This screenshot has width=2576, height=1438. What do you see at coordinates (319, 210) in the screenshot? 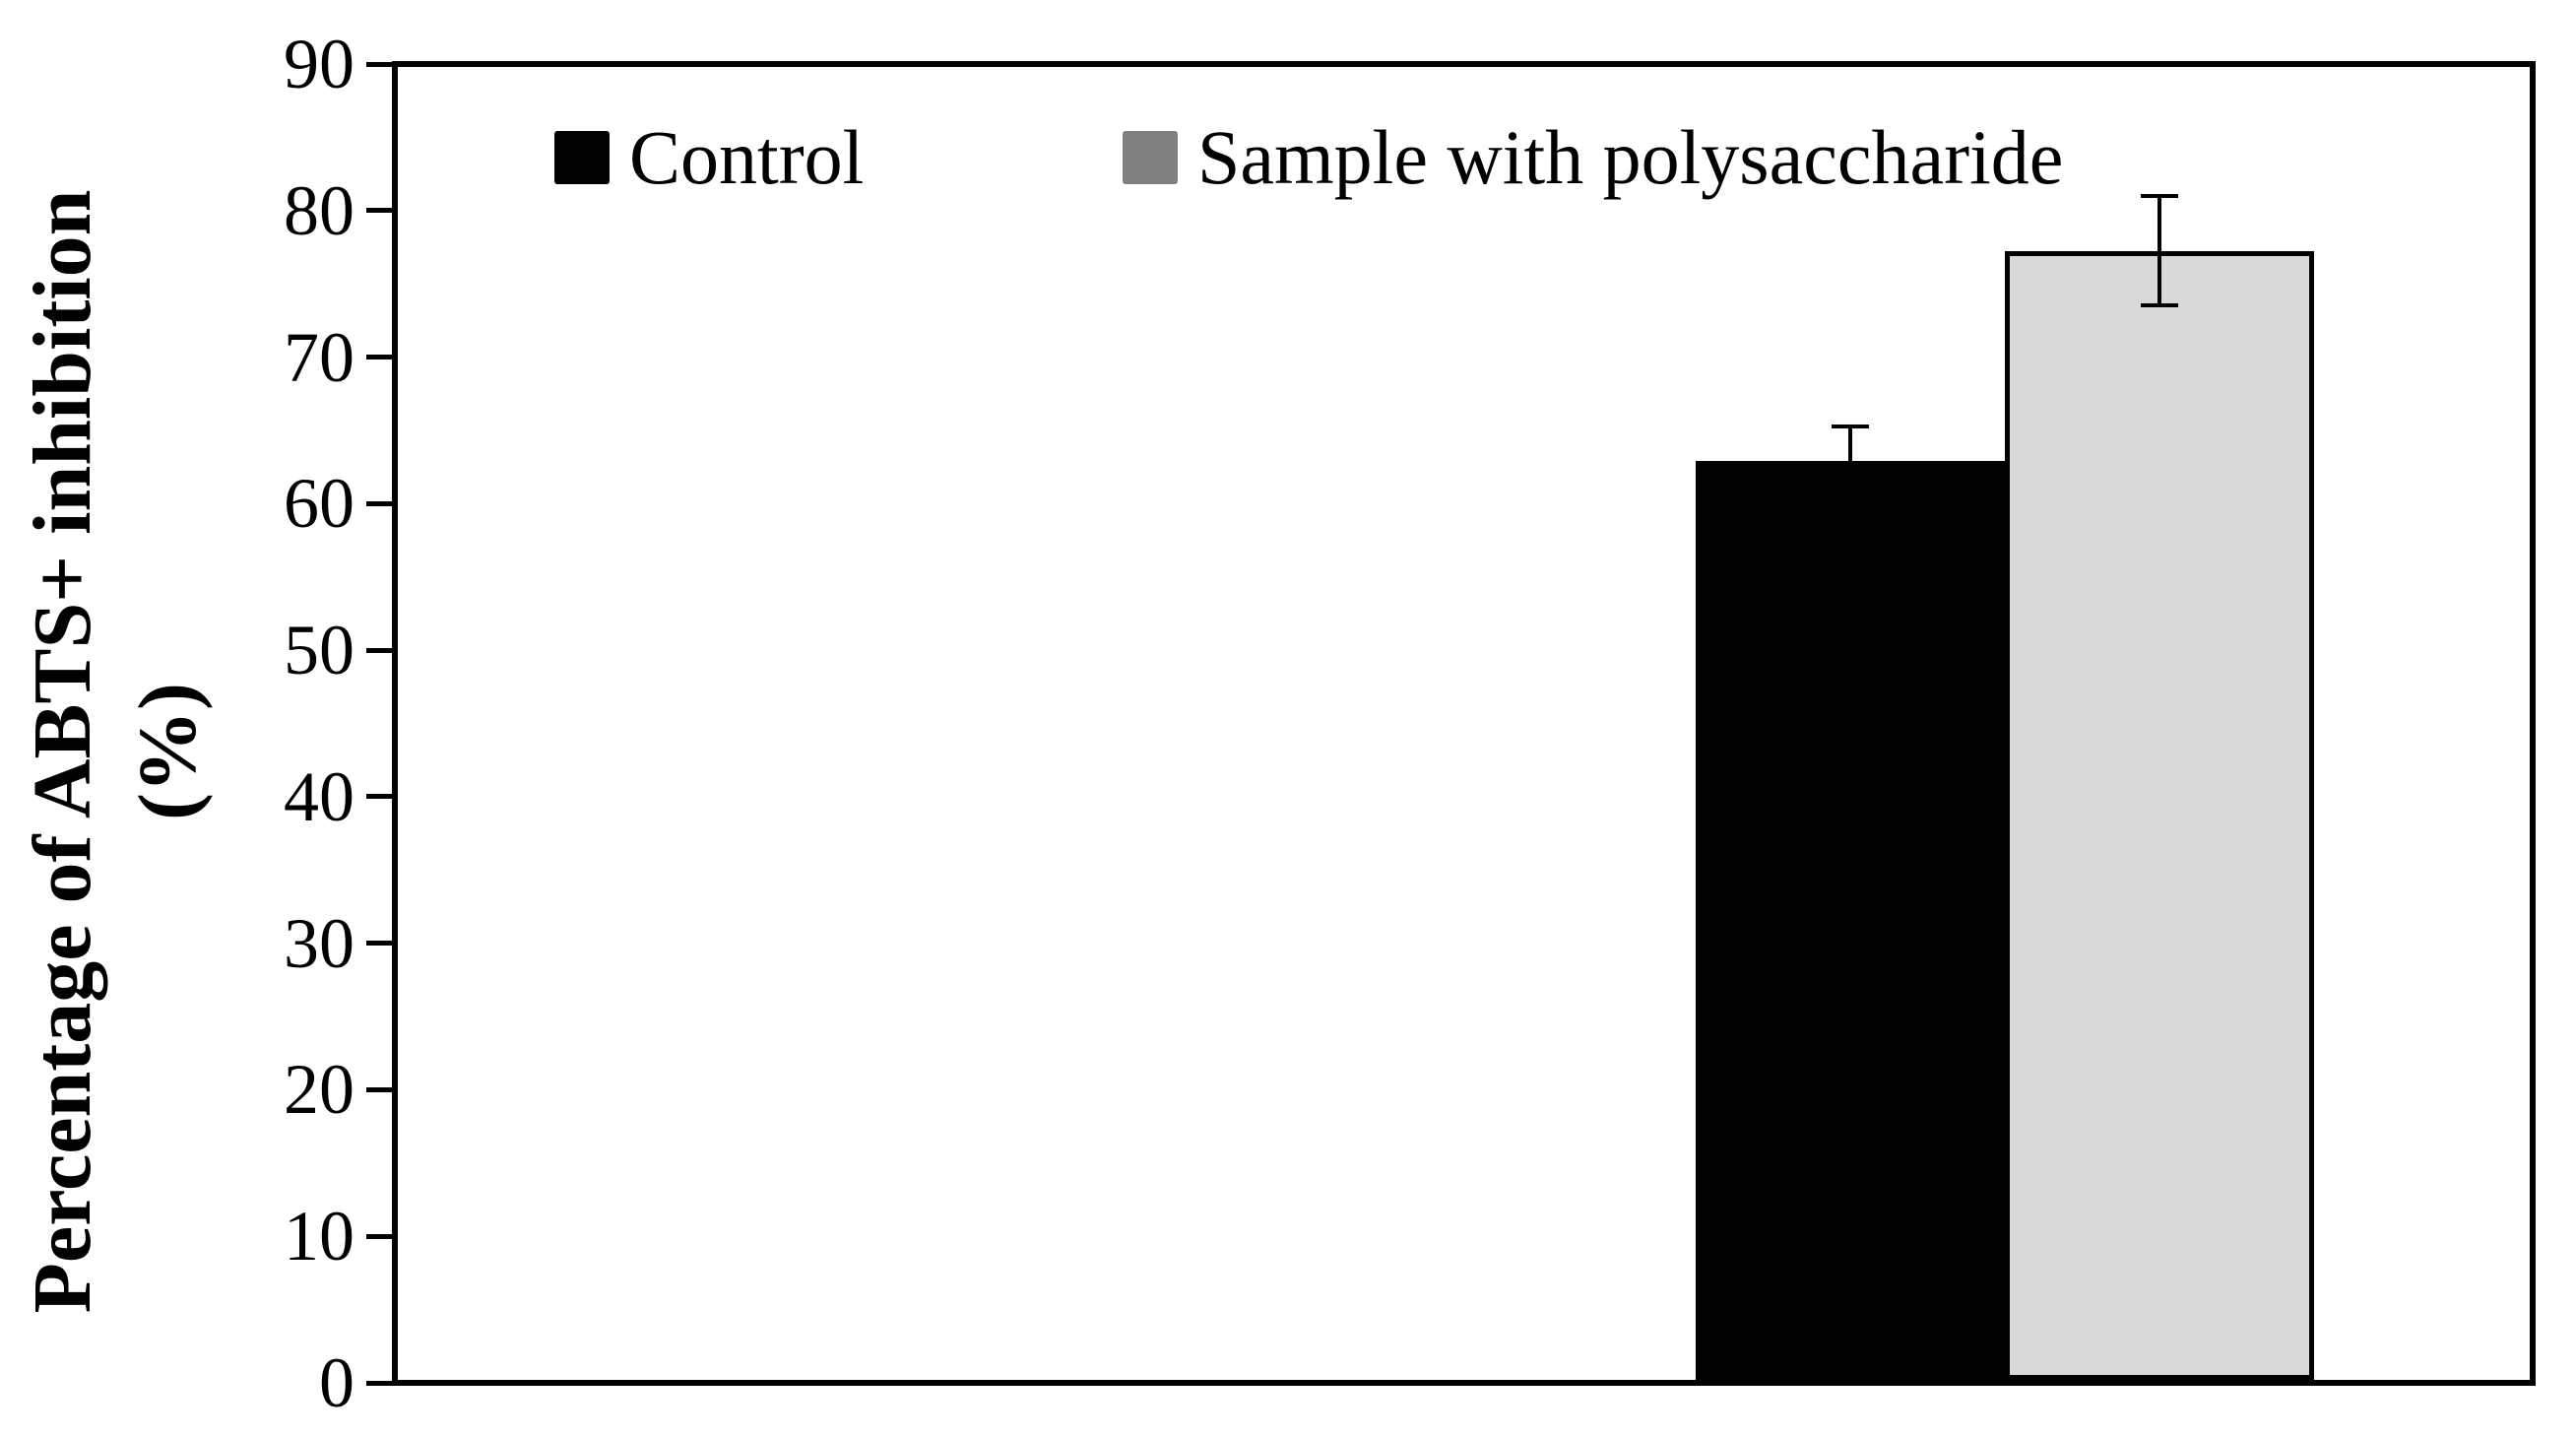
I see `y-tick-label-80: 80` at bounding box center [319, 210].